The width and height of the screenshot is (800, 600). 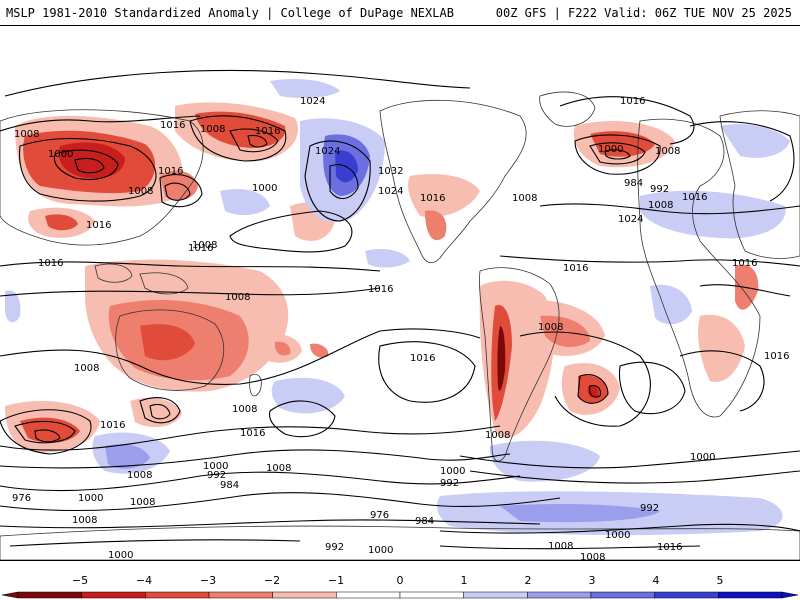 What do you see at coordinates (790, 595) in the screenshot?
I see `colorbar-max-arrow` at bounding box center [790, 595].